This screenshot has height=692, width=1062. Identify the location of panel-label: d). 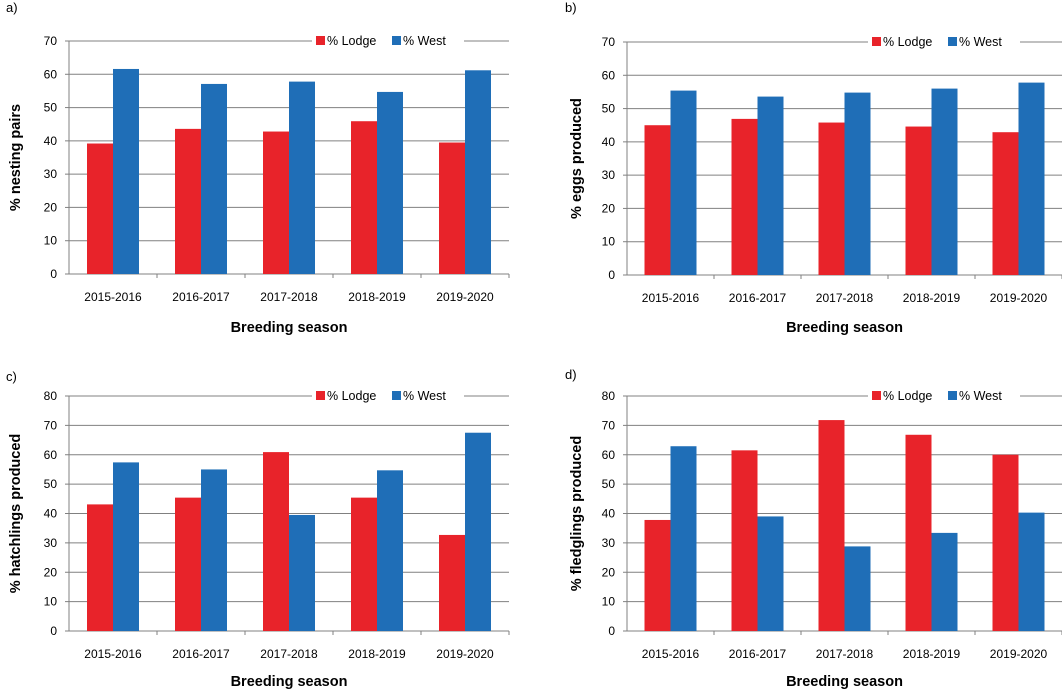
(571, 374).